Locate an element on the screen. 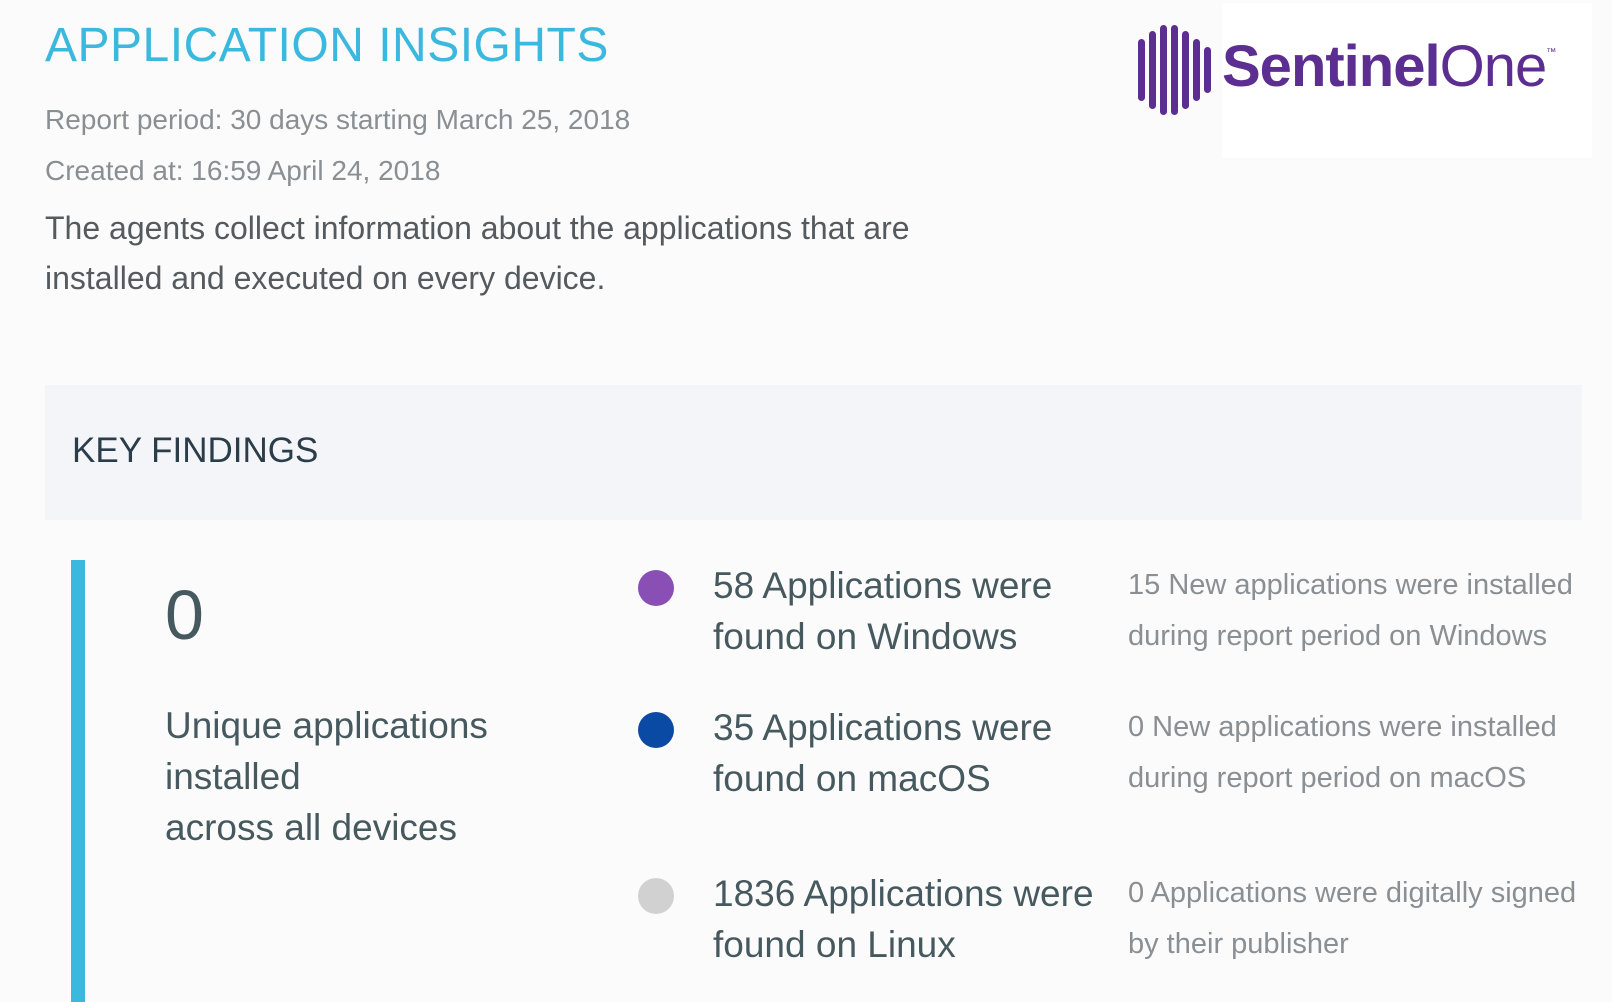 This screenshot has height=1002, width=1612. page-title: APPLICATION INSIGHTS is located at coordinates (327, 45).